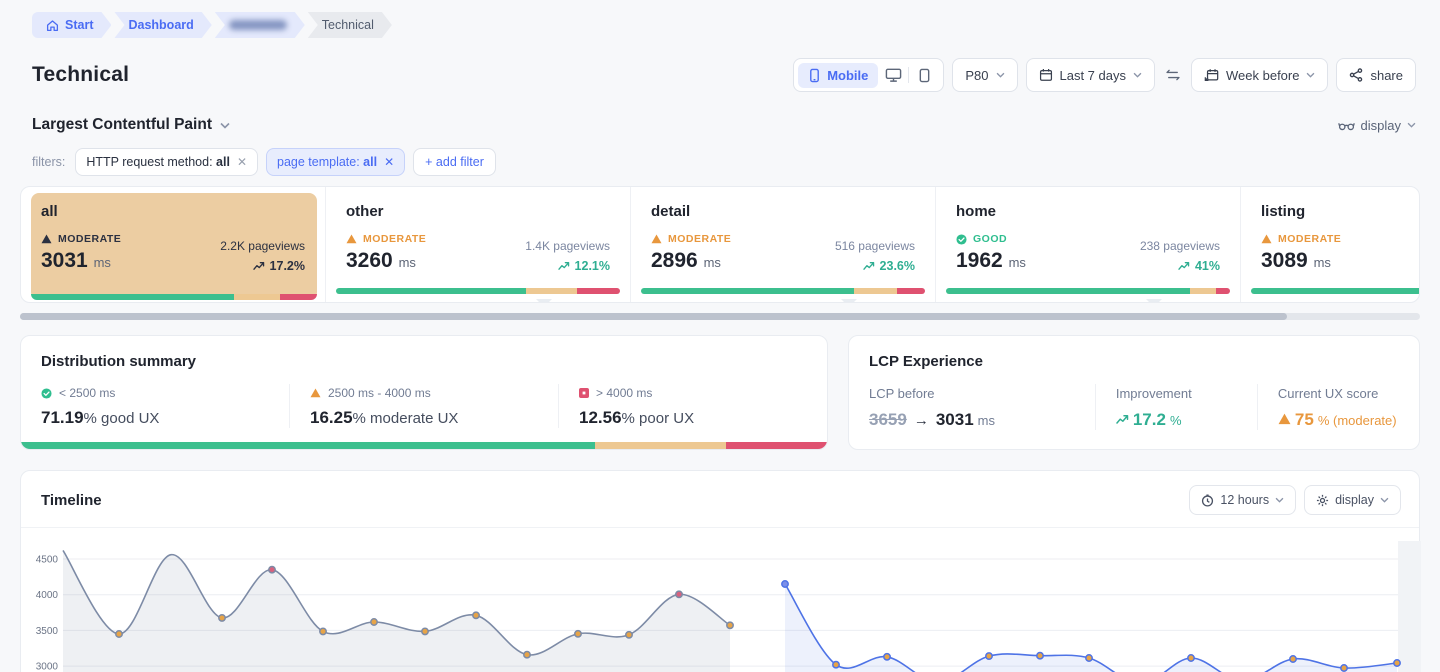 This screenshot has width=1440, height=672. I want to click on panel-title: Distribution summary, so click(119, 361).